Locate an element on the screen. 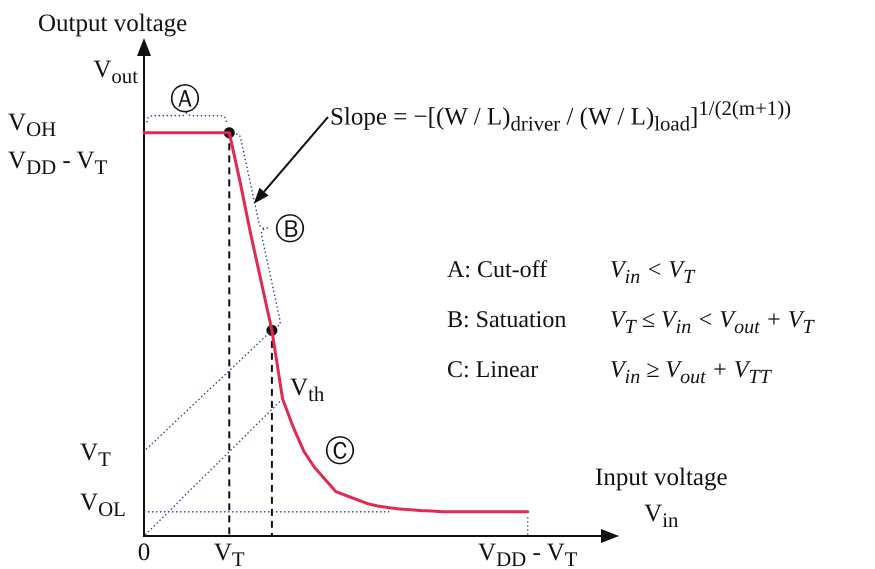 The height and width of the screenshot is (569, 875). text: V$_{OH}$ is located at coordinates (32, 125).